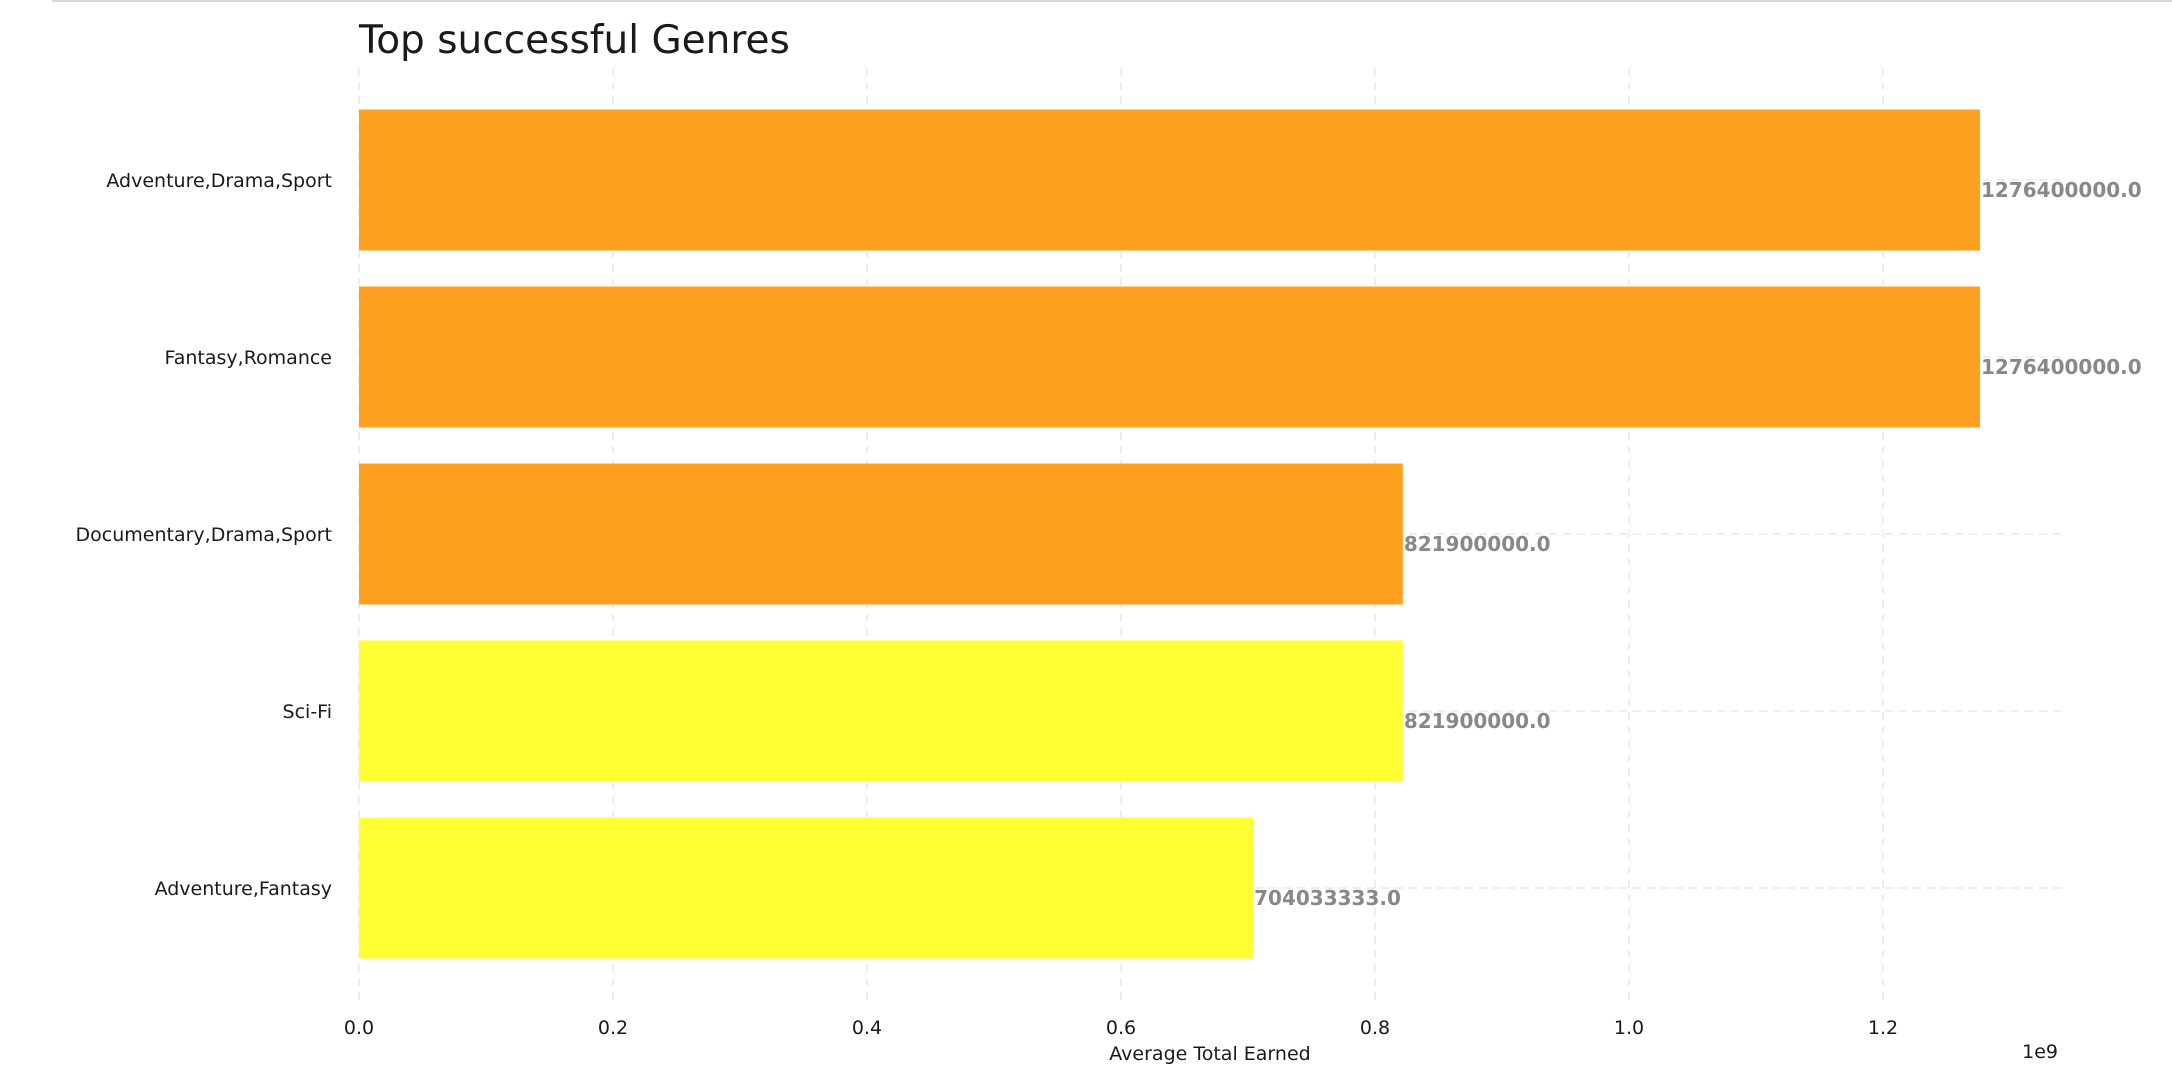  Describe the element at coordinates (1883, 1028) in the screenshot. I see `x-tick-label: 1.2` at that location.